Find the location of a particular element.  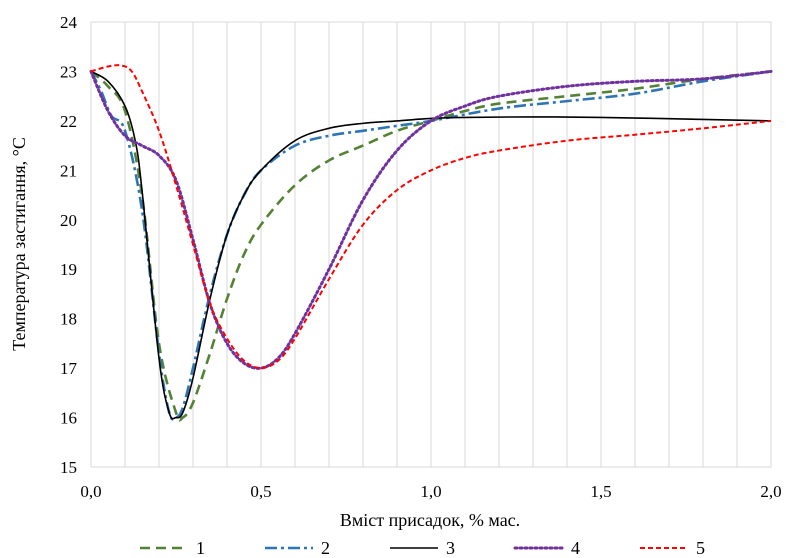

y-tick-label: 23 is located at coordinates (68, 71).